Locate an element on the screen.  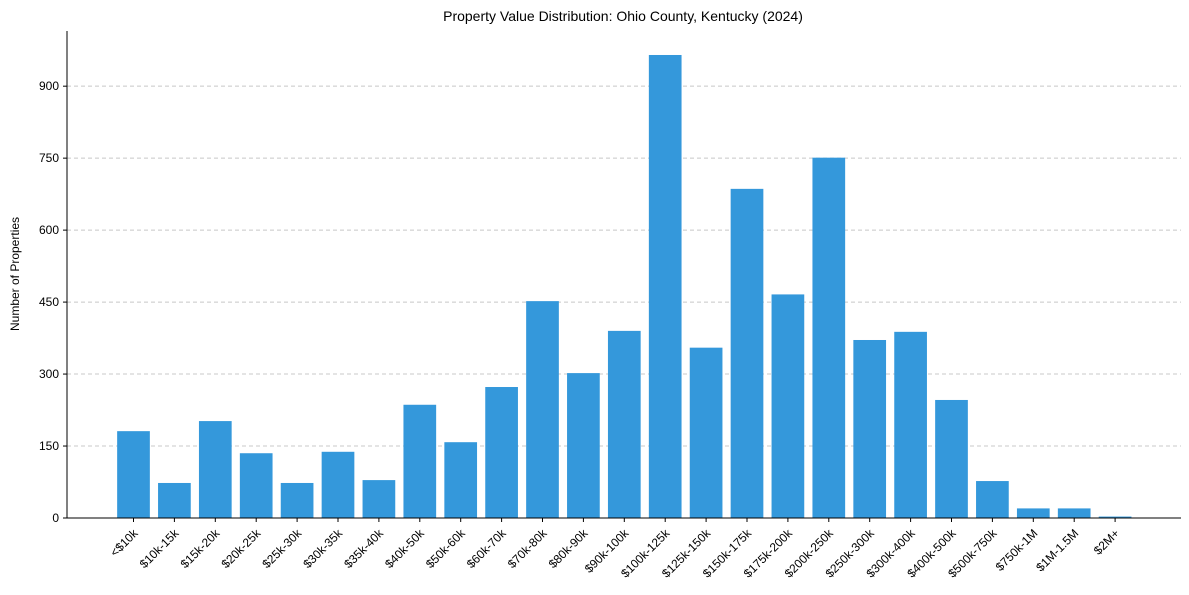
x-tick-label: $1M-1.5M is located at coordinates (1057, 550).